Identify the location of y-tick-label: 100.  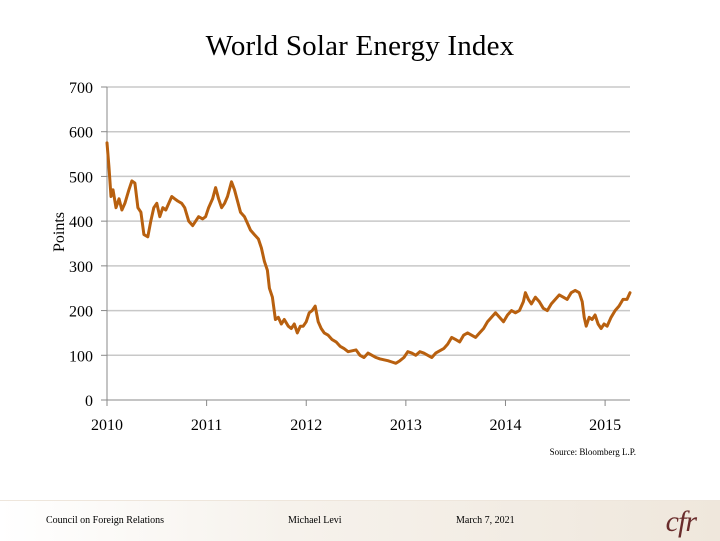
(81, 356).